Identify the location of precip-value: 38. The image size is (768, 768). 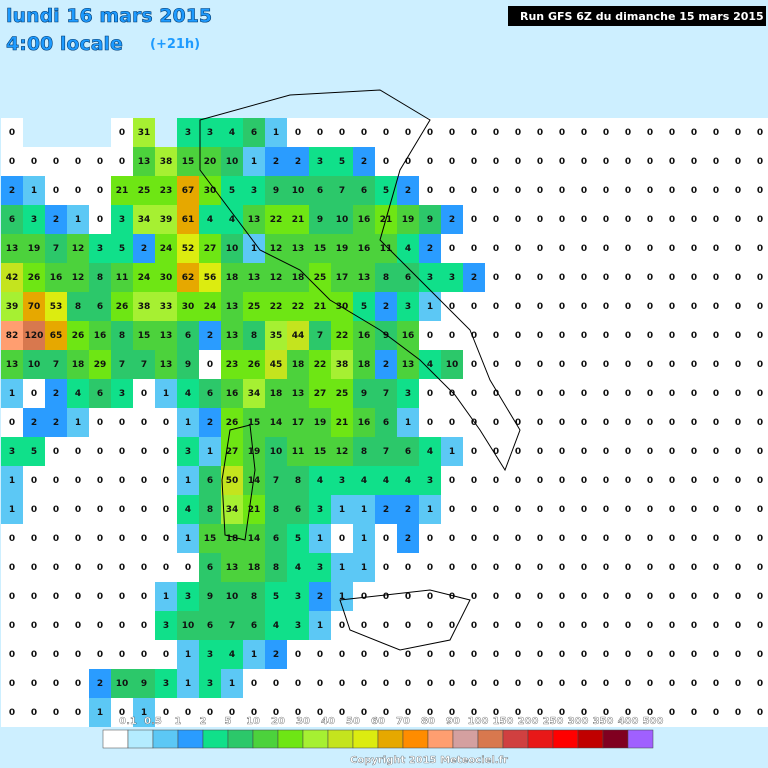
(342, 365).